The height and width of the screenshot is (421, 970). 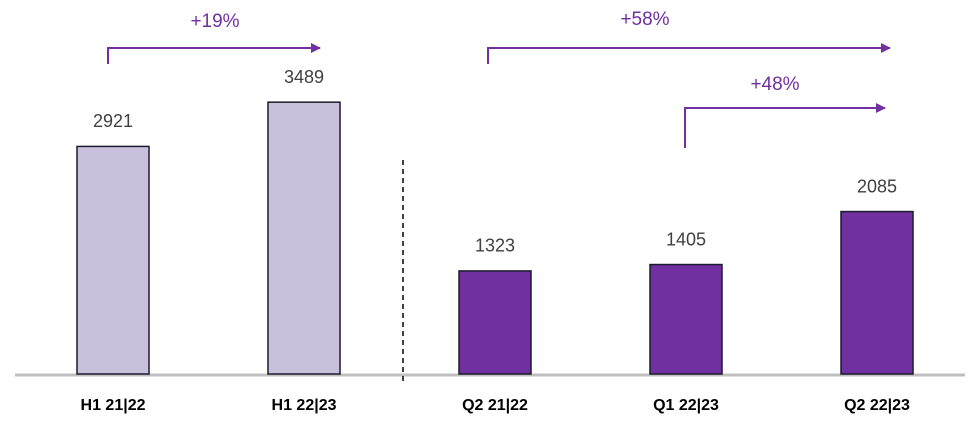 I want to click on x-tick-label: Q1 22|23, so click(x=686, y=405).